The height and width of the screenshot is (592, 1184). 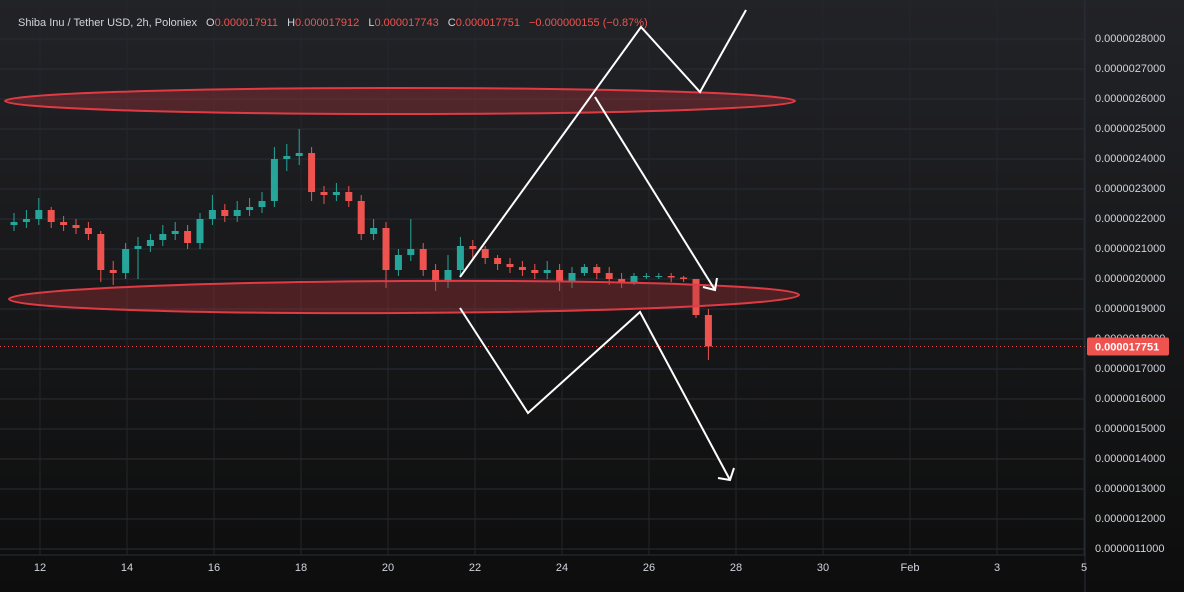 I want to click on open: 0.000017911, so click(x=246, y=23).